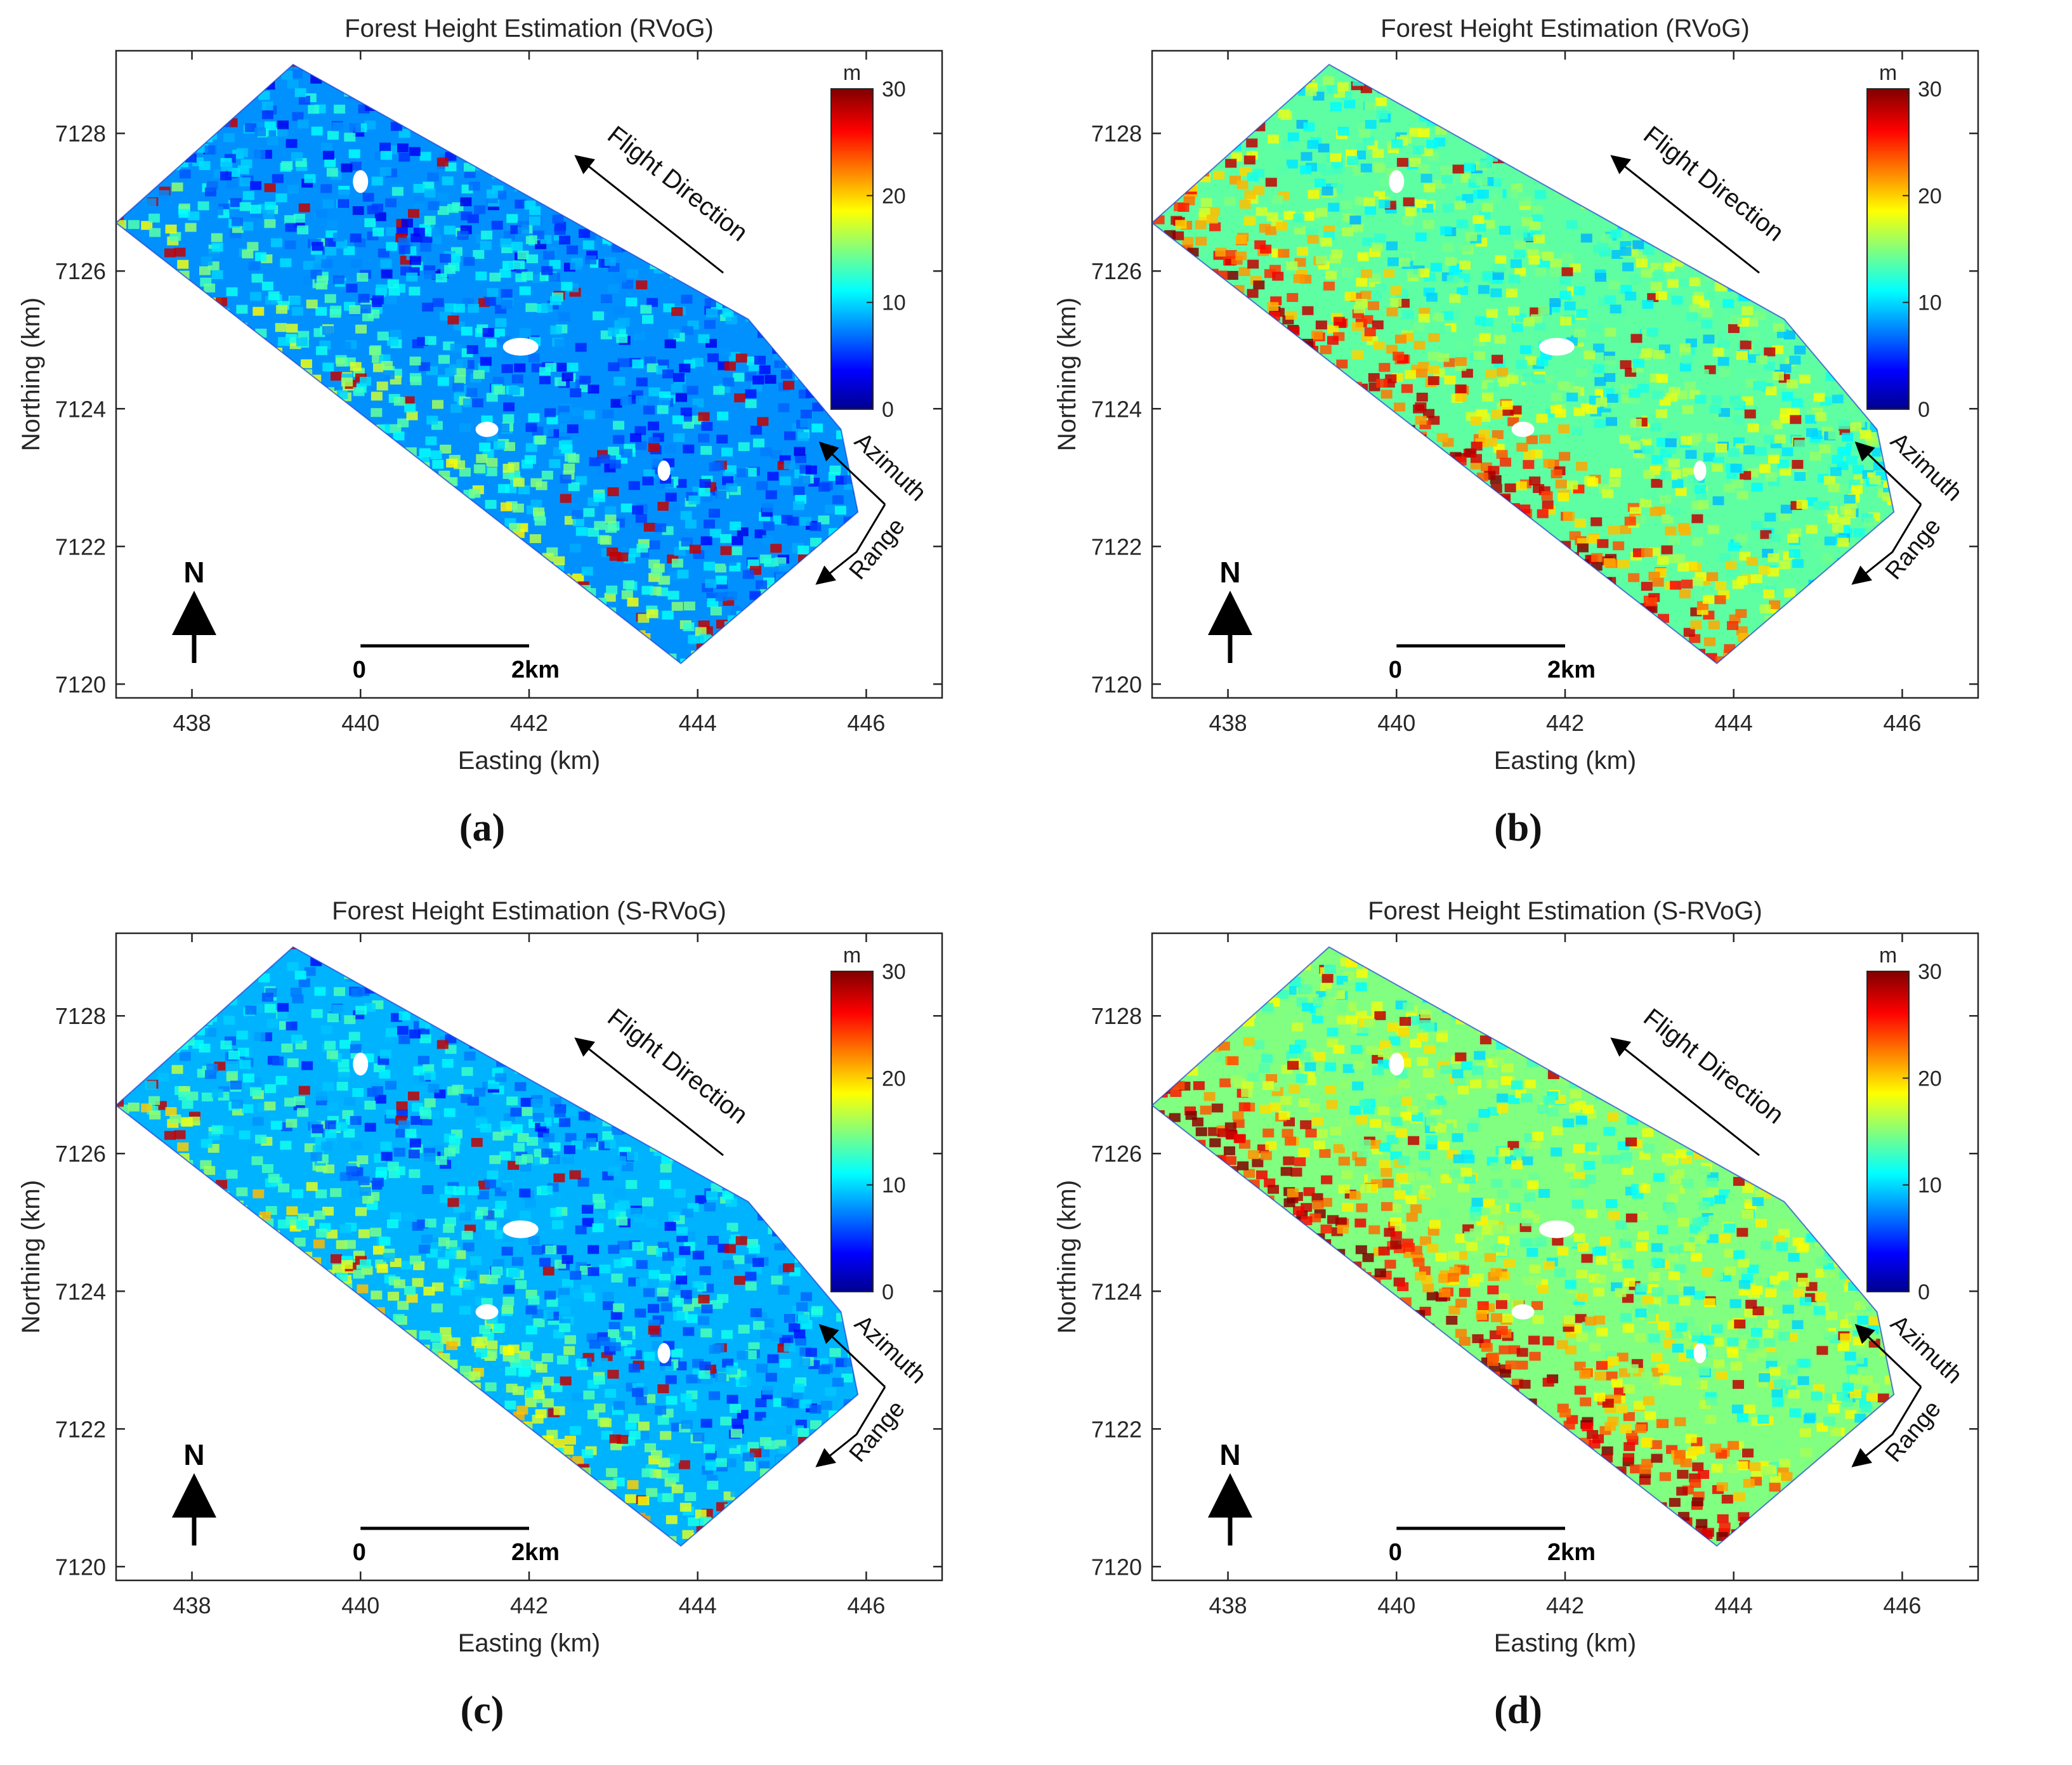 The image size is (2072, 1765). What do you see at coordinates (1518, 828) in the screenshot?
I see `panel-caption: (b)` at bounding box center [1518, 828].